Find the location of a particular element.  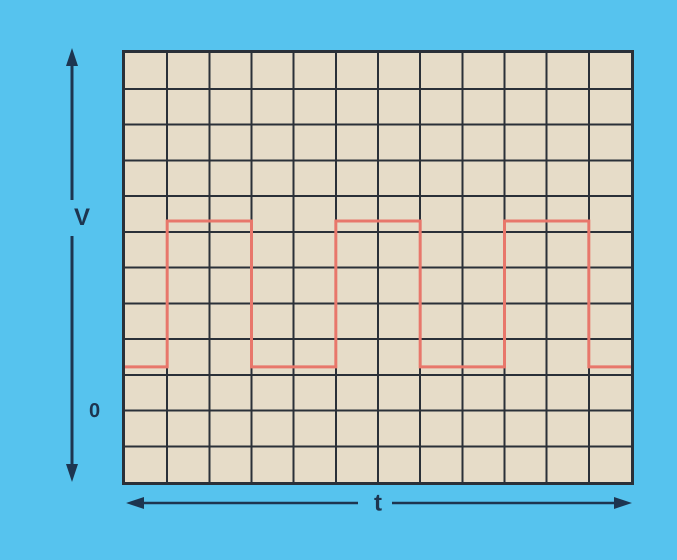

text: 0 is located at coordinates (94, 411).